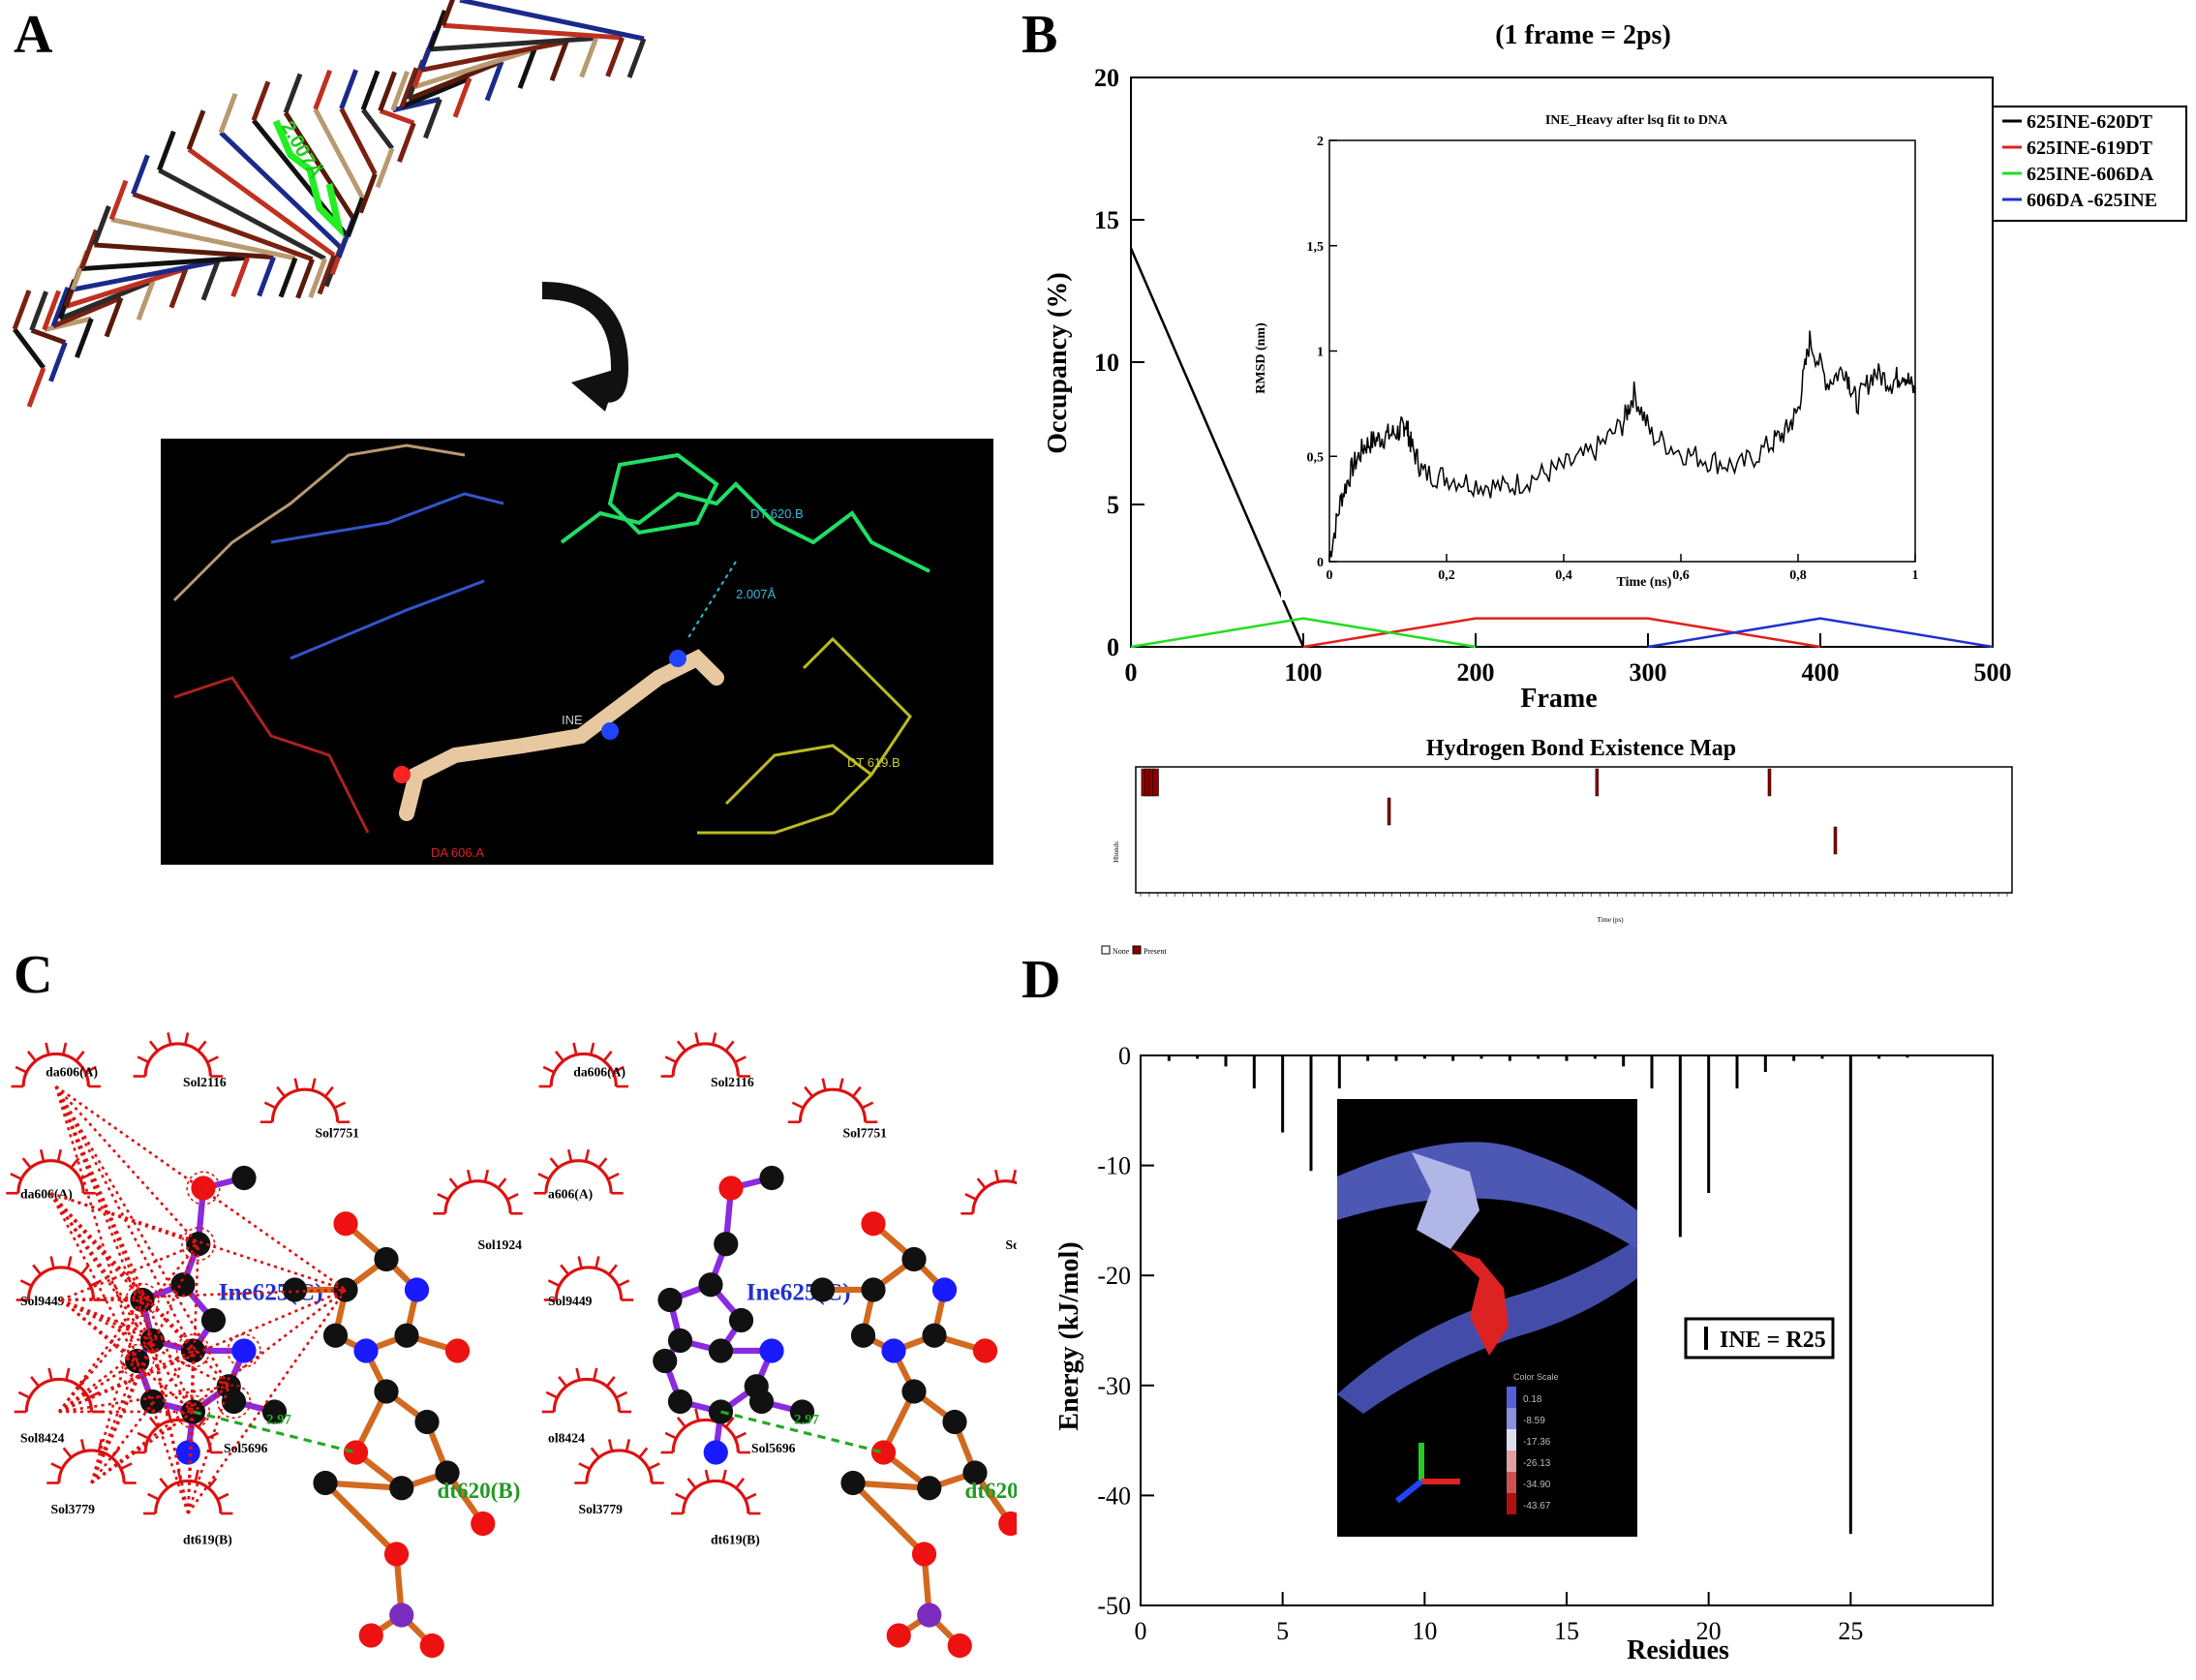  What do you see at coordinates (1850, 1631) in the screenshot?
I see `d-xtick-label: 25` at bounding box center [1850, 1631].